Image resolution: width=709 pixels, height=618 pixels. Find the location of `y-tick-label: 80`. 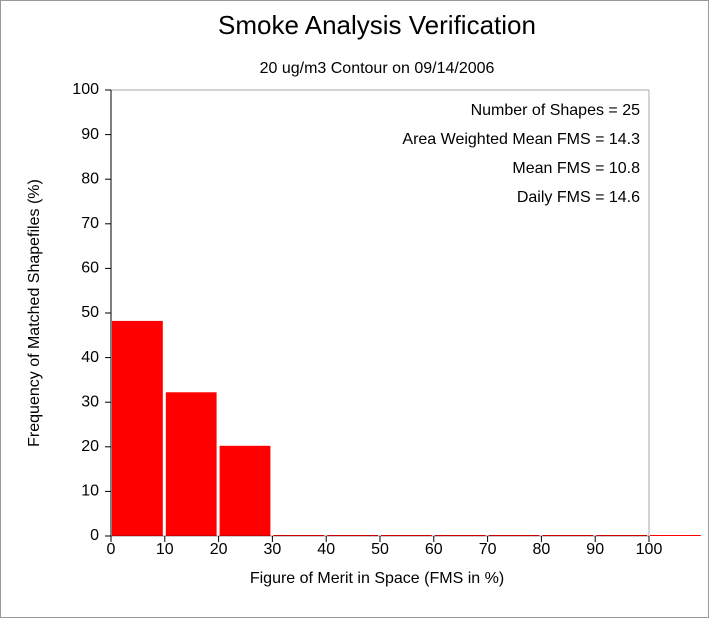

y-tick-label: 80 is located at coordinates (90, 178).